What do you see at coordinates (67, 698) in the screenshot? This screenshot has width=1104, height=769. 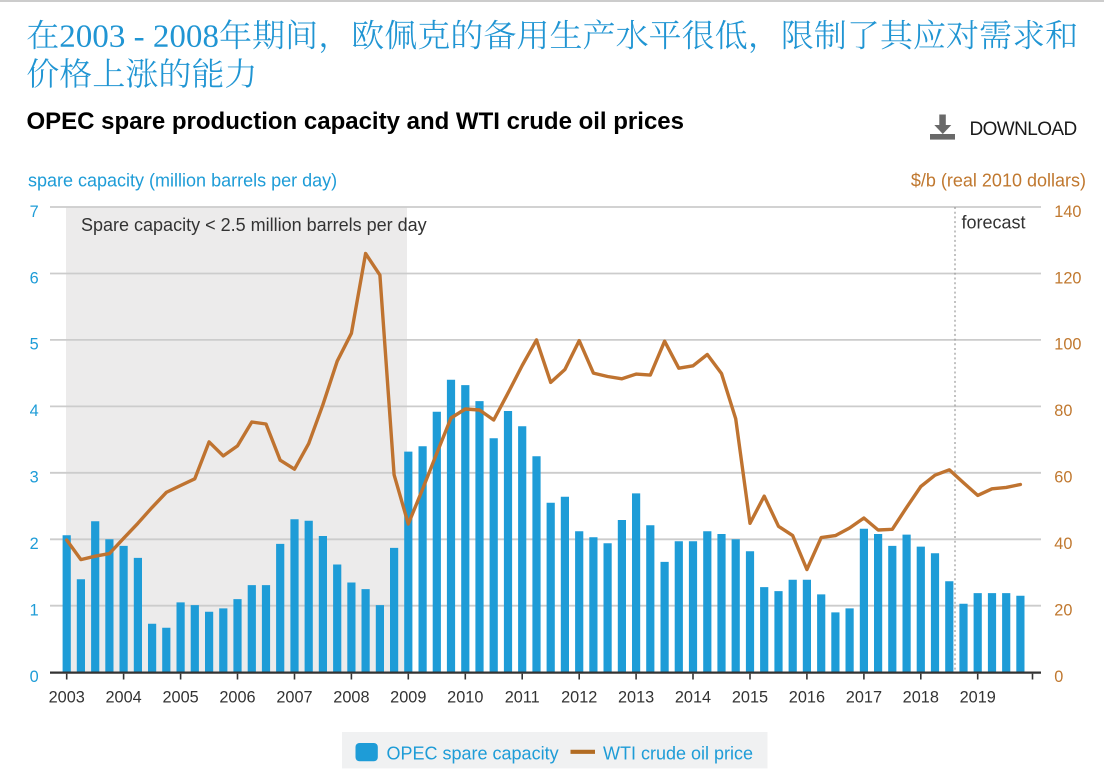 I see `svg-text: 2003` at bounding box center [67, 698].